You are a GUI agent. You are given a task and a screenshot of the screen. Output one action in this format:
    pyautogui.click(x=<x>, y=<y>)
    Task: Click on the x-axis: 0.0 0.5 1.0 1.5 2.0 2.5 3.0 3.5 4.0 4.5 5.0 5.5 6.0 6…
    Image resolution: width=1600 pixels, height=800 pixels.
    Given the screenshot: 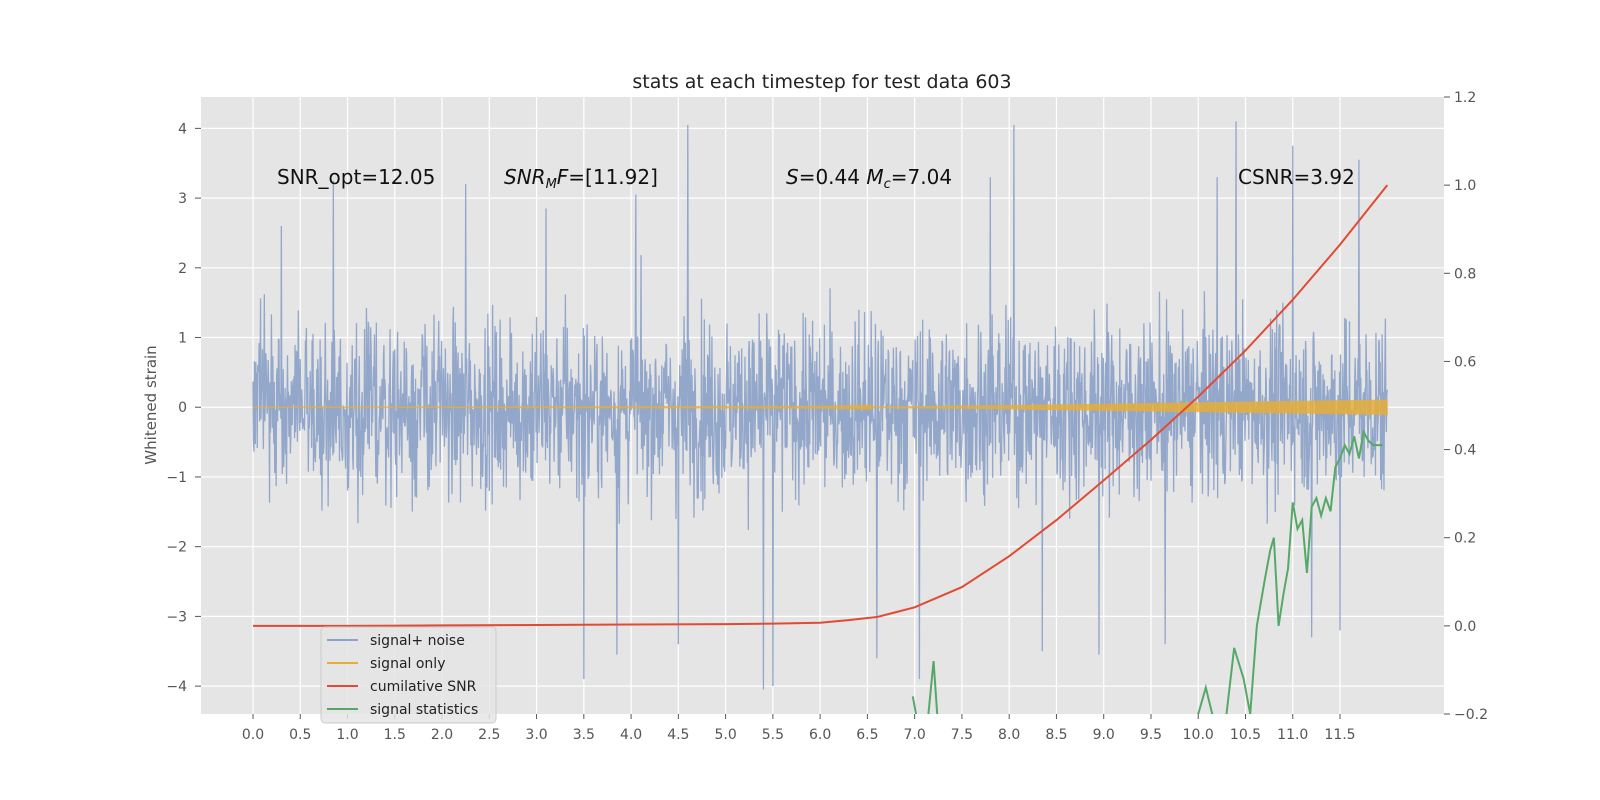 What is the action you would take?
    pyautogui.click(x=799, y=728)
    